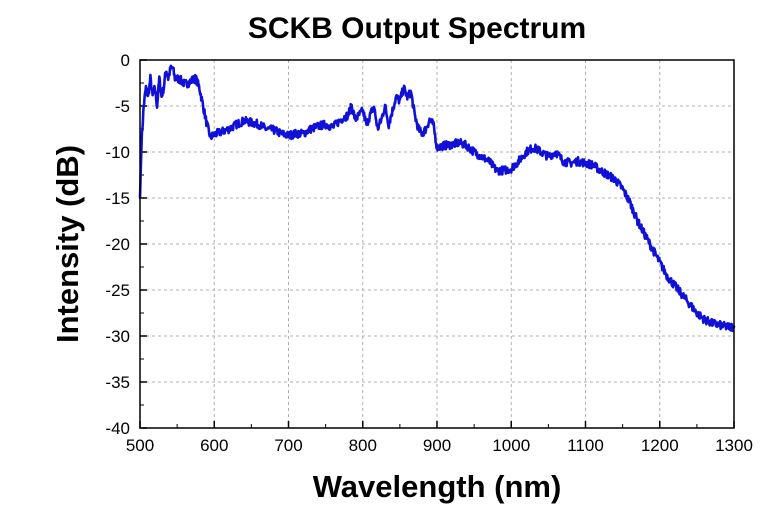 This screenshot has width=780, height=513. I want to click on x-tick-label: 1200, so click(660, 445).